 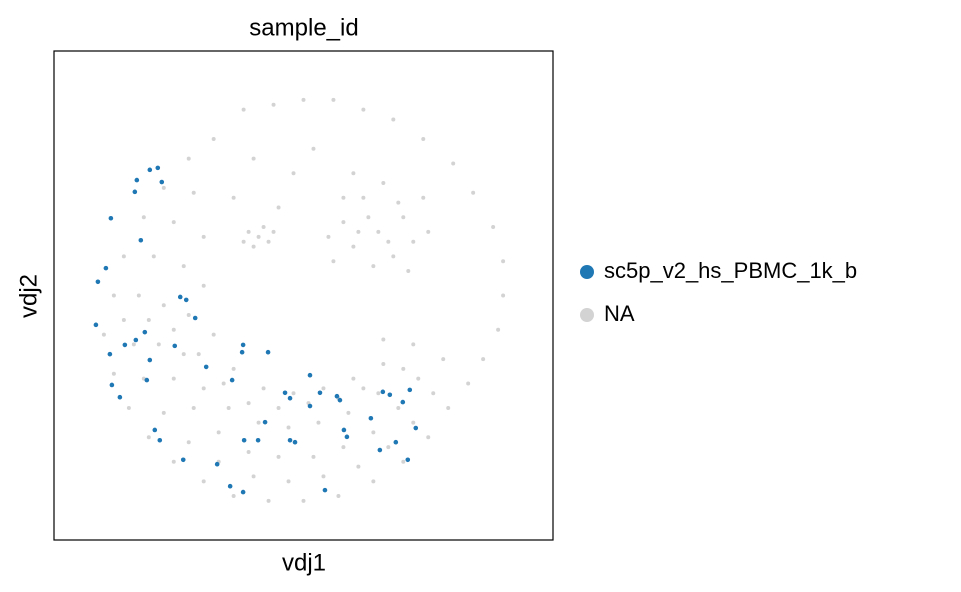 I want to click on chart-title: sample_id, so click(x=303, y=27).